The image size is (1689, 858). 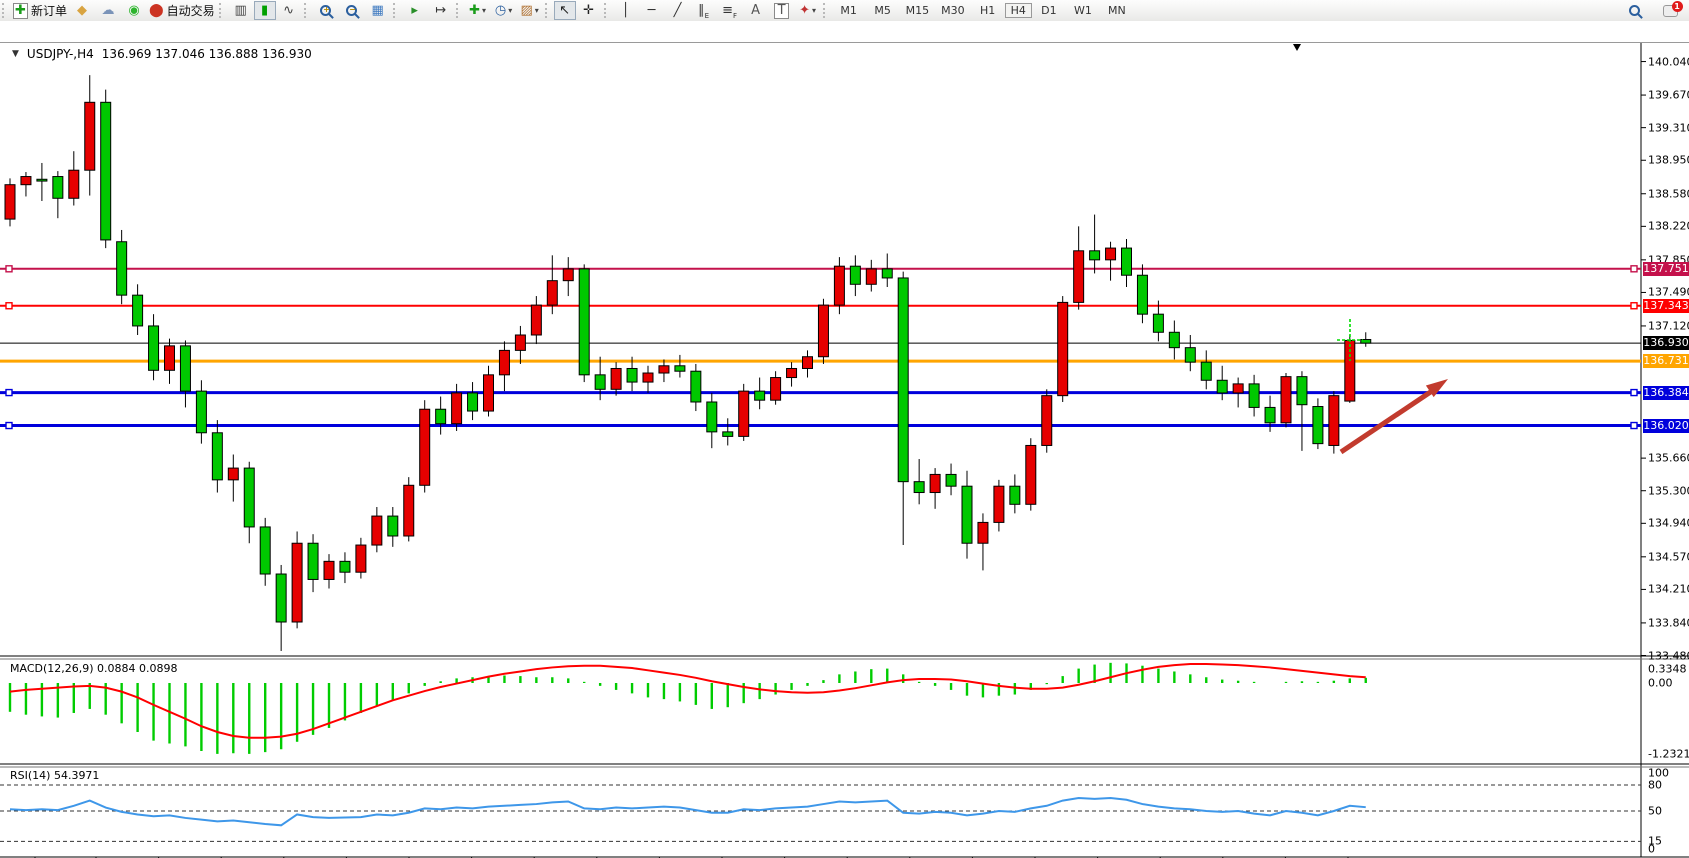 What do you see at coordinates (1668, 491) in the screenshot?
I see `price-axis-label: 135.300` at bounding box center [1668, 491].